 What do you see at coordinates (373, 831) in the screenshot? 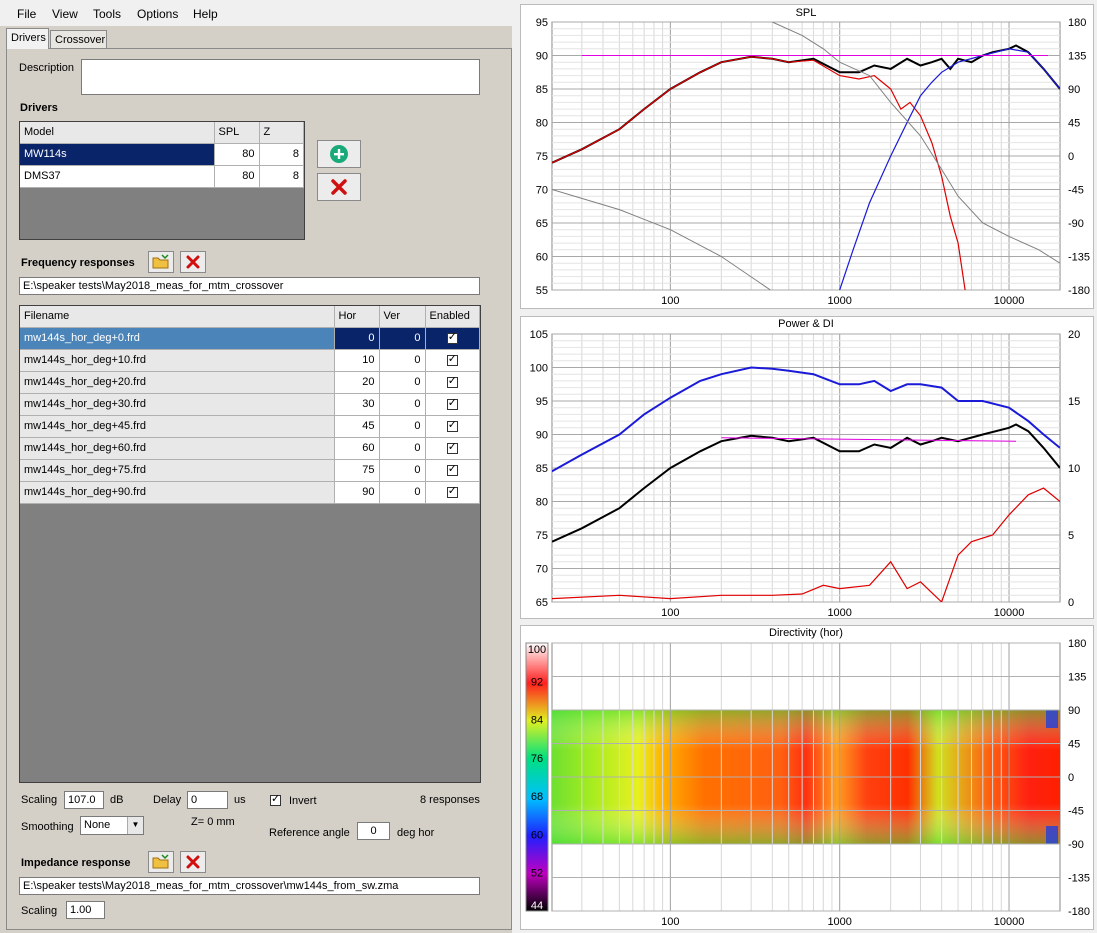
I see `ref-angle-input: 0` at bounding box center [373, 831].